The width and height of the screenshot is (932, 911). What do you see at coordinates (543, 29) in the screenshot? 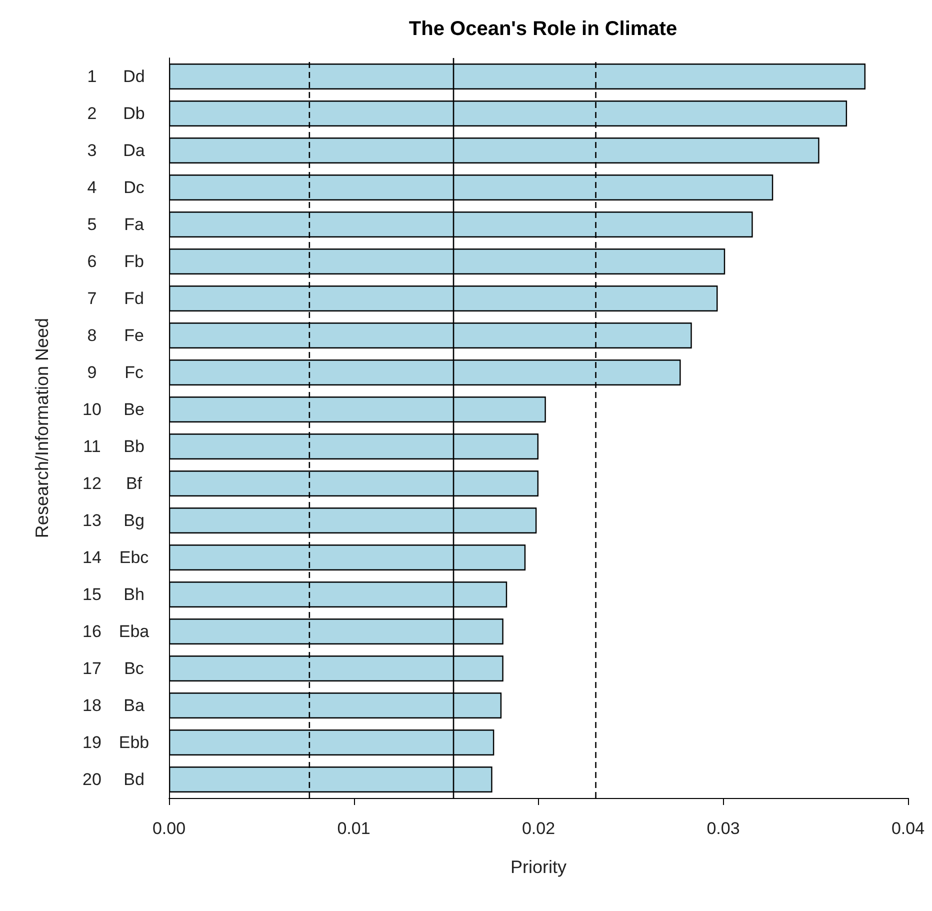
I see `chart-title: The Ocean's Role in Climate` at bounding box center [543, 29].